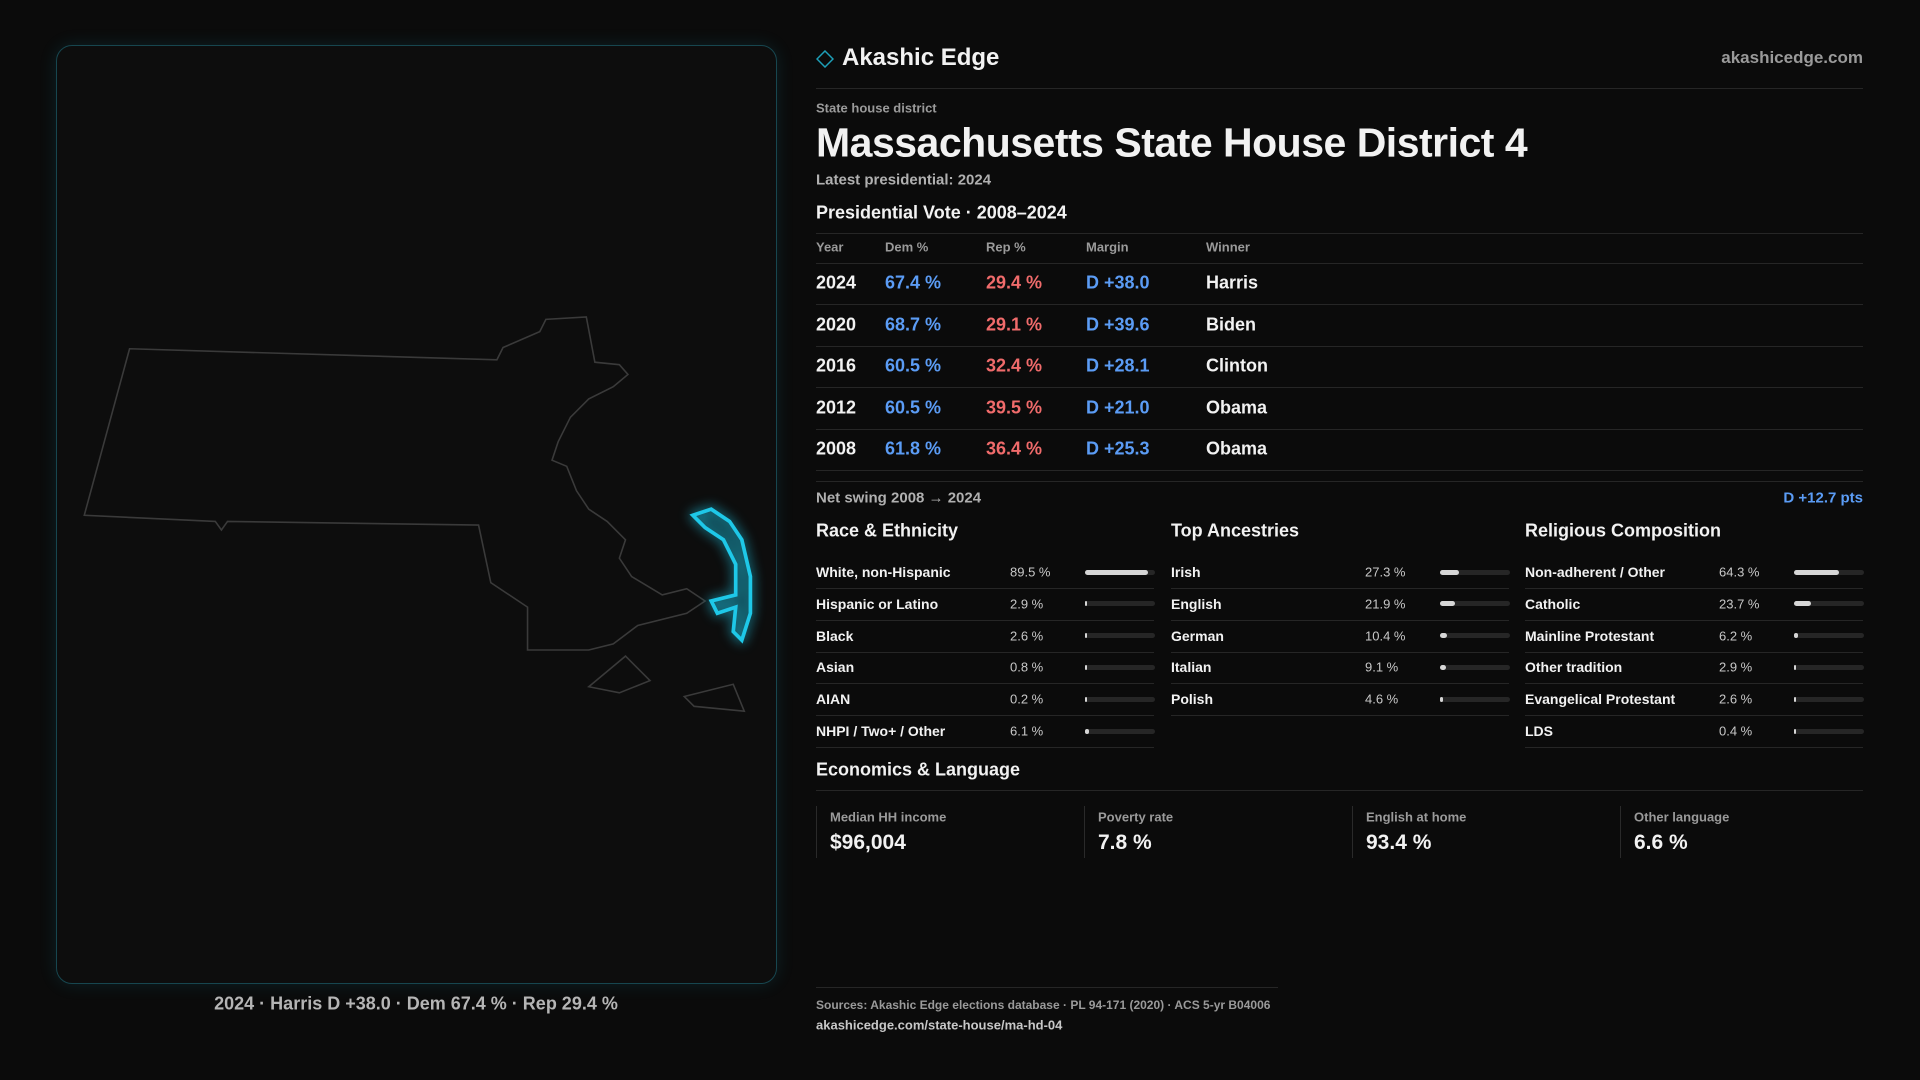  I want to click on island, so click(619, 674).